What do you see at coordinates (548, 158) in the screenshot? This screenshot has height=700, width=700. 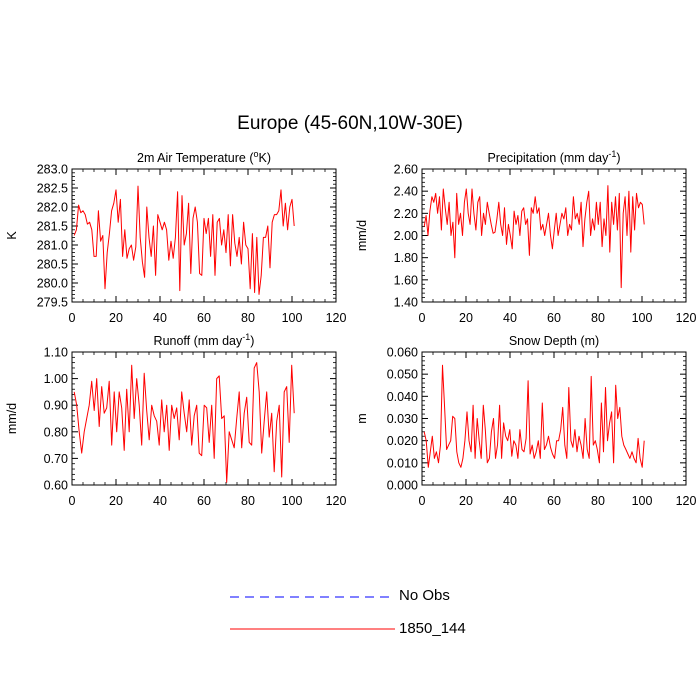 I see `chart-title-main: Precipitation (mm day` at bounding box center [548, 158].